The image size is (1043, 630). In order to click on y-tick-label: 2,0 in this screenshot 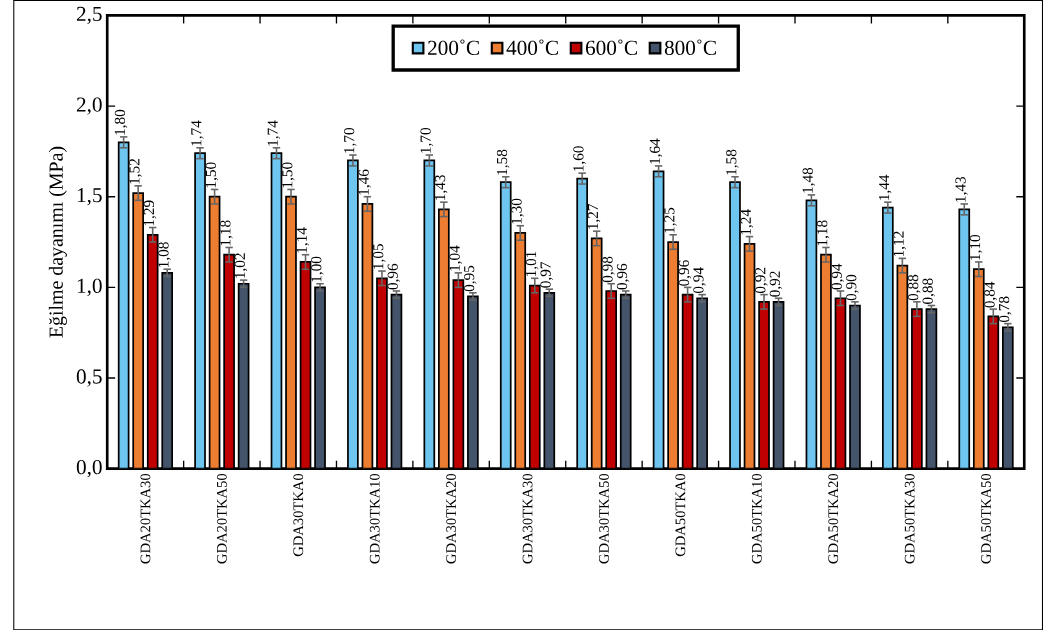, I will do `click(89, 106)`.